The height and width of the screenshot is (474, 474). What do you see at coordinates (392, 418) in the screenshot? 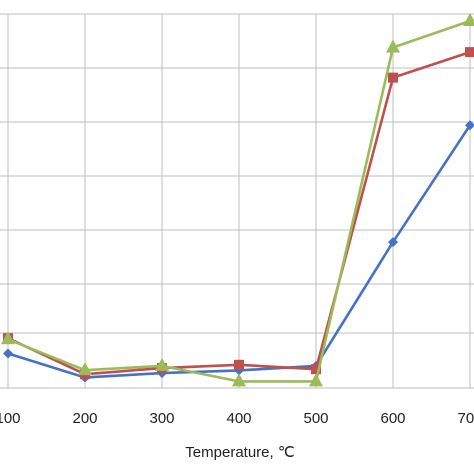
I see `x-tick-label: 600` at bounding box center [392, 418].